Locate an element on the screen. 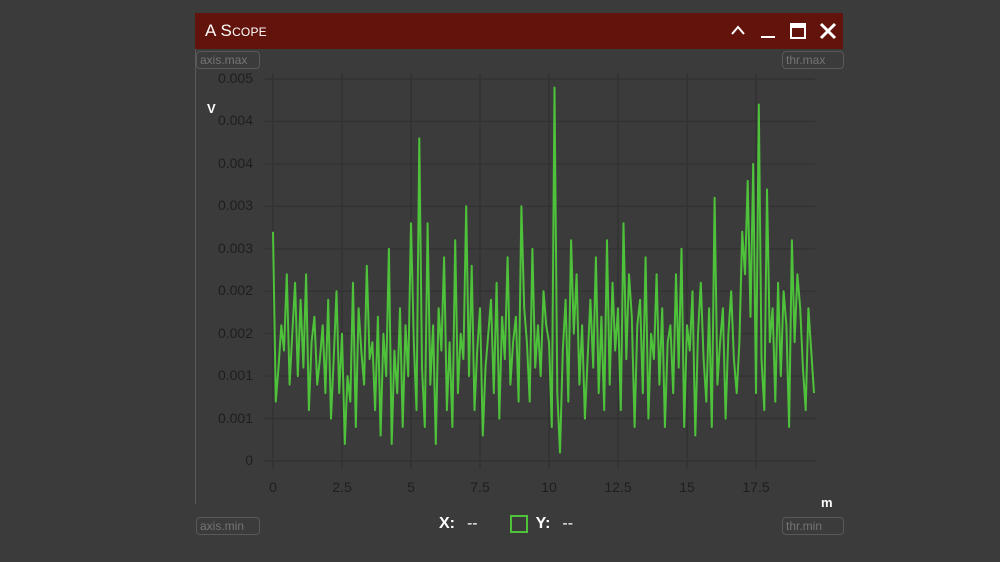 The width and height of the screenshot is (1000, 562). y-tick-label: 0.005 is located at coordinates (235, 78).